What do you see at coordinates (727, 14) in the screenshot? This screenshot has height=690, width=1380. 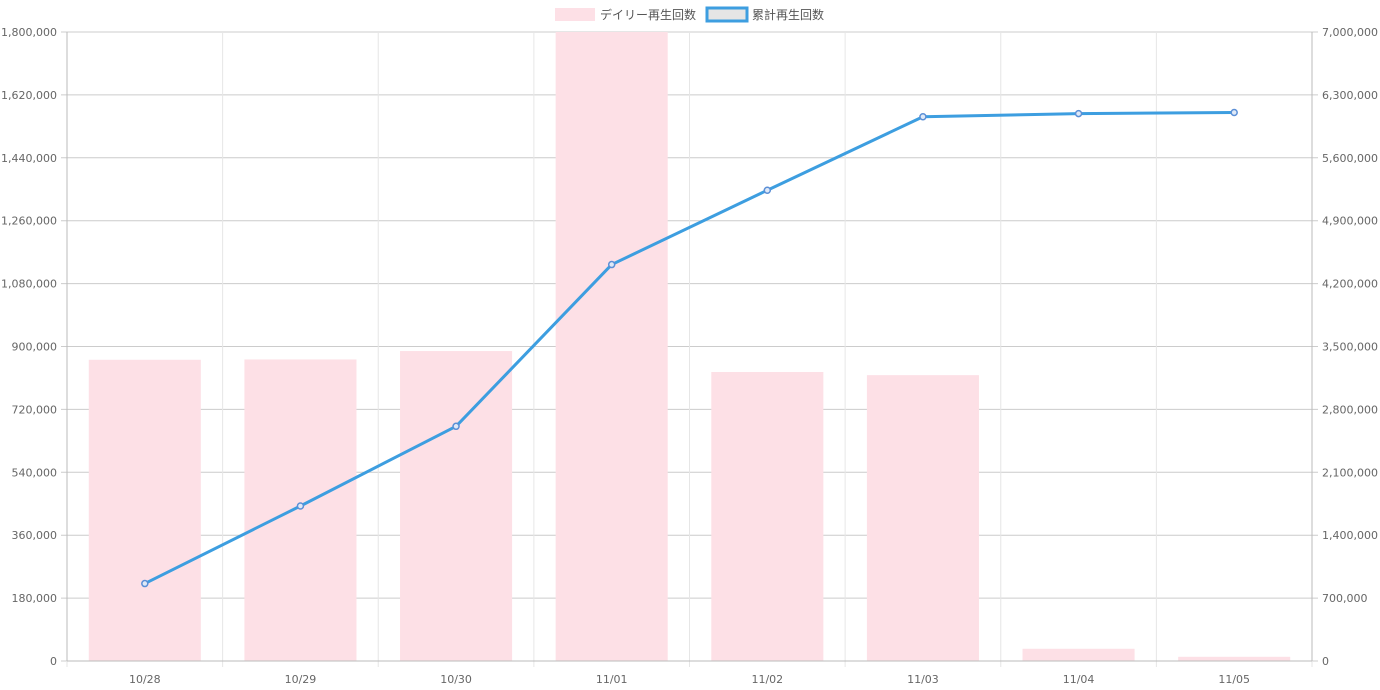 I see `legend-swatch-cumulative` at bounding box center [727, 14].